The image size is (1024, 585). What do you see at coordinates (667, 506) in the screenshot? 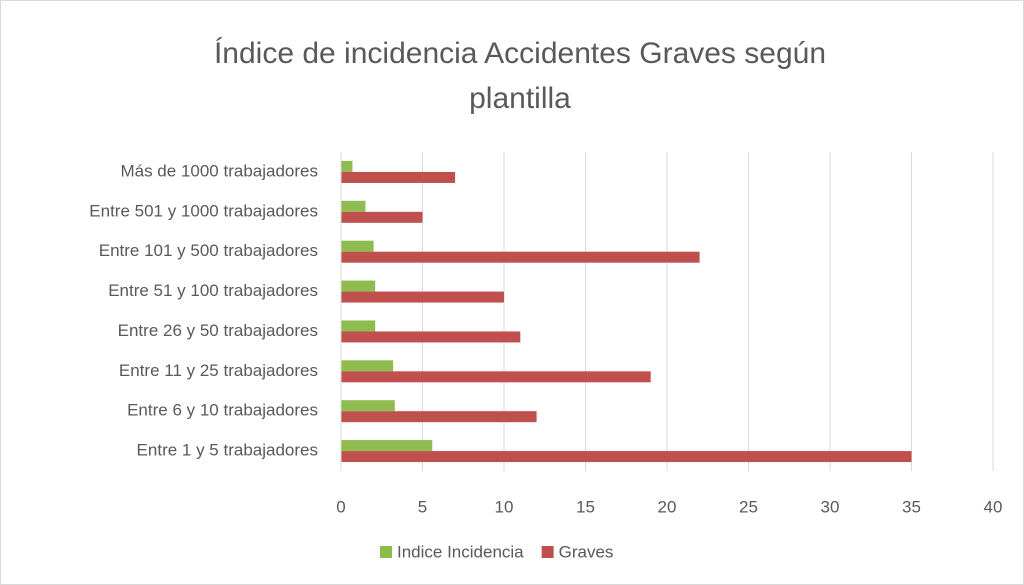
I see `x-tick-label: 20` at bounding box center [667, 506].